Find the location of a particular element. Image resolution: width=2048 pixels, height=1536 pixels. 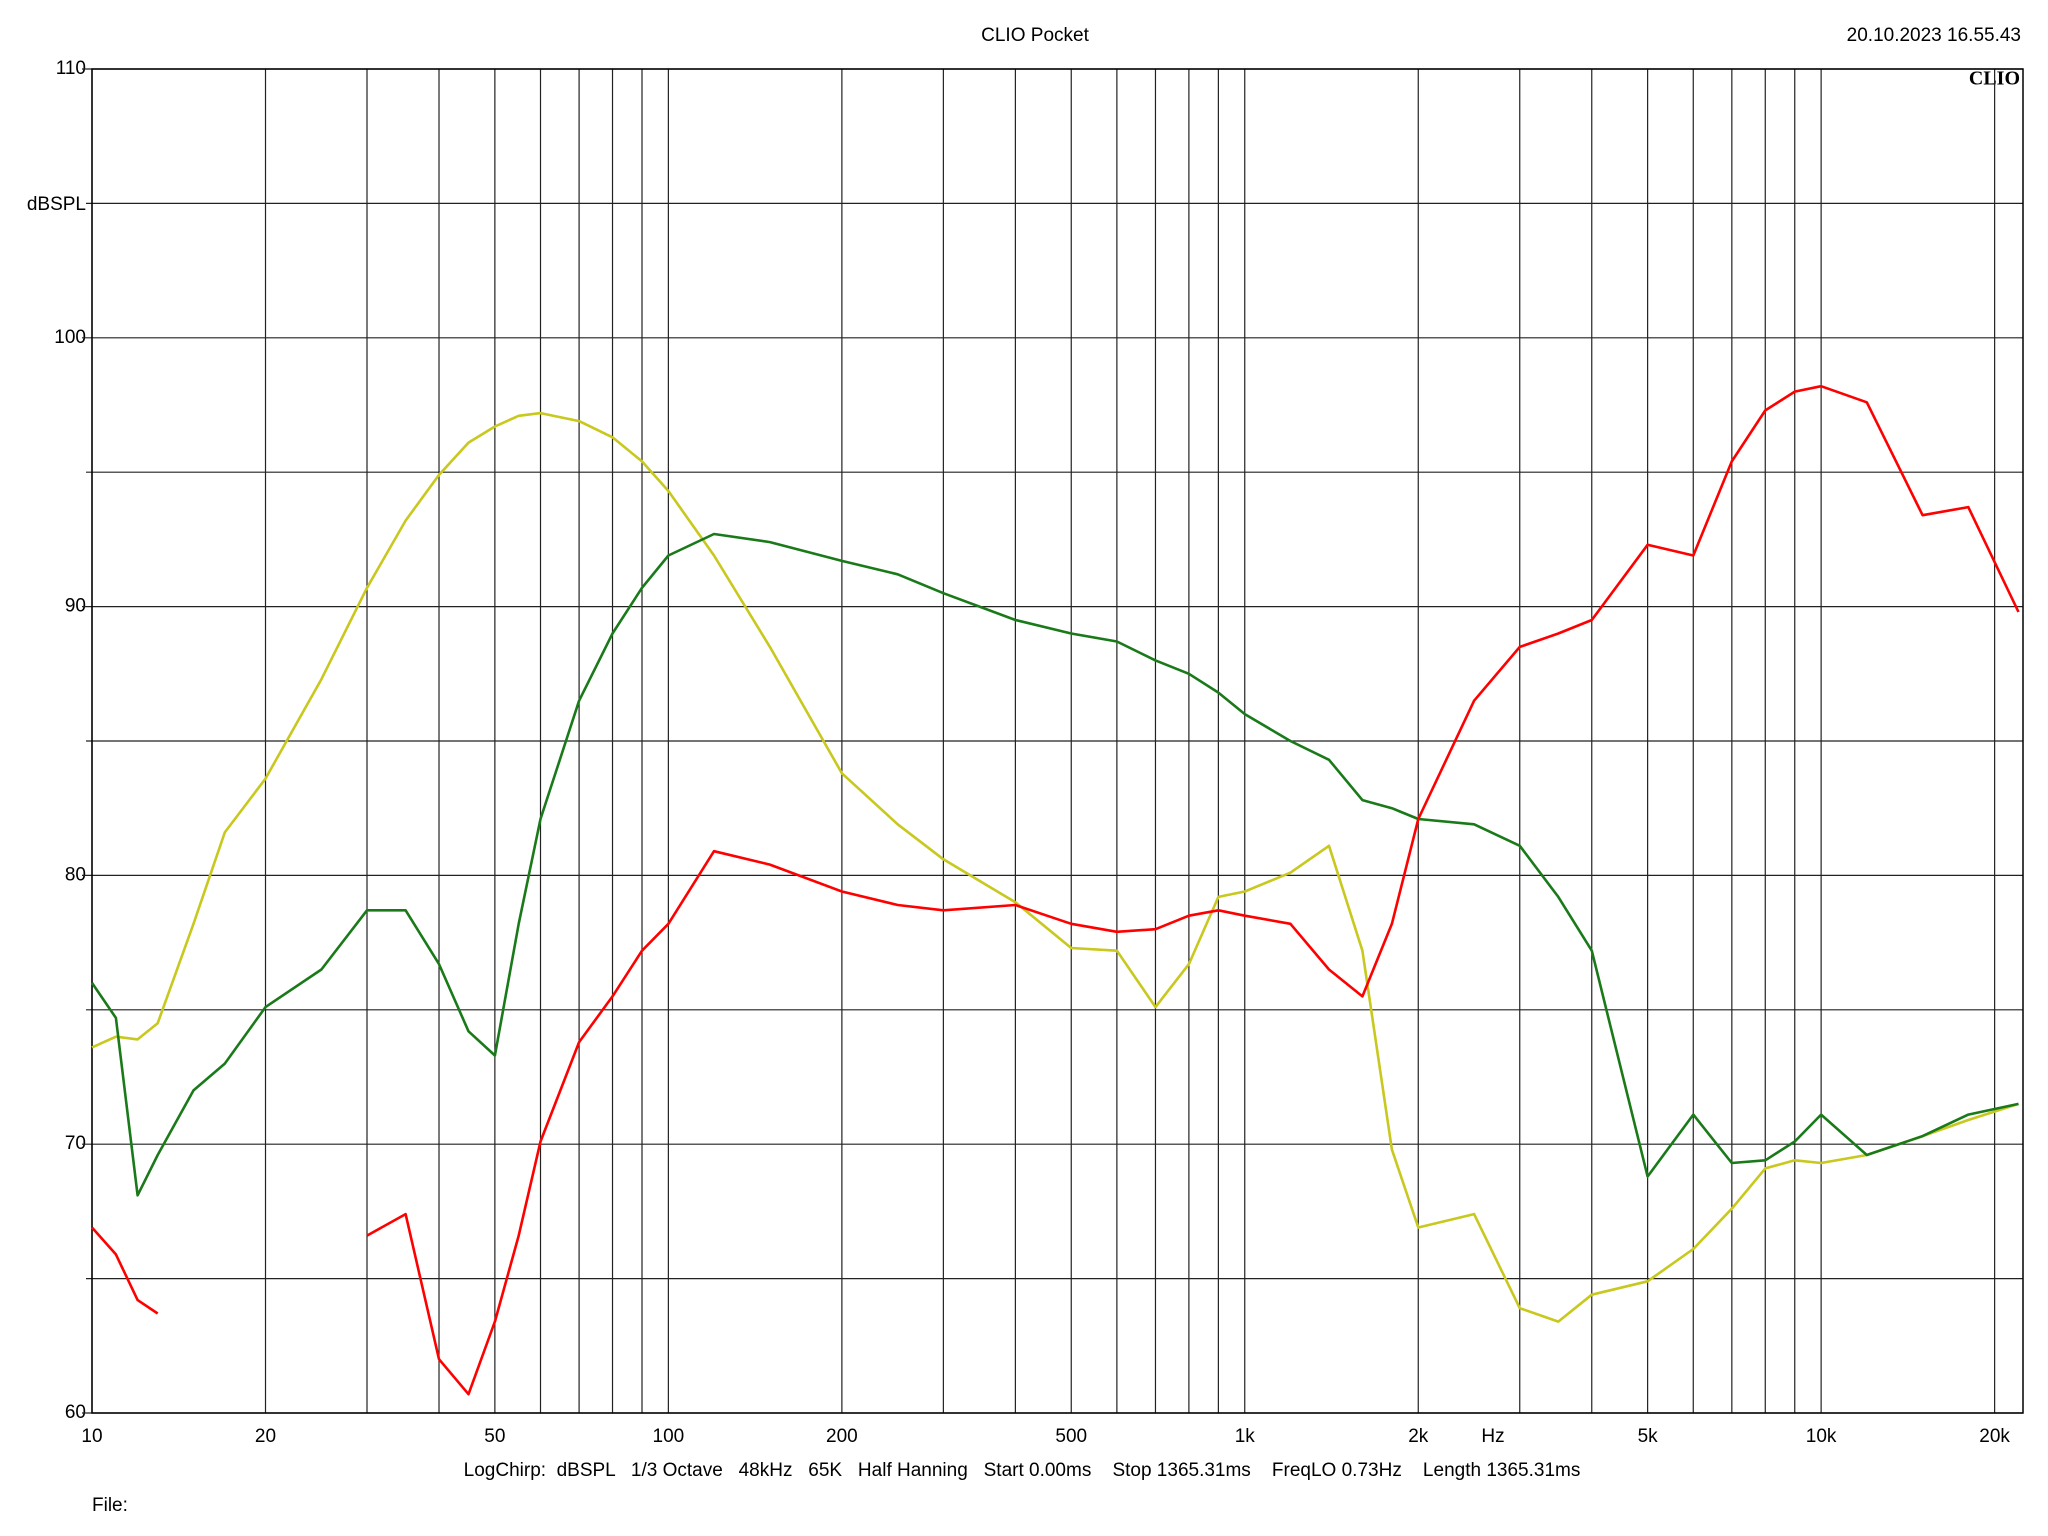

timestamp: 20.10.2023 16.55.43 is located at coordinates (1934, 35).